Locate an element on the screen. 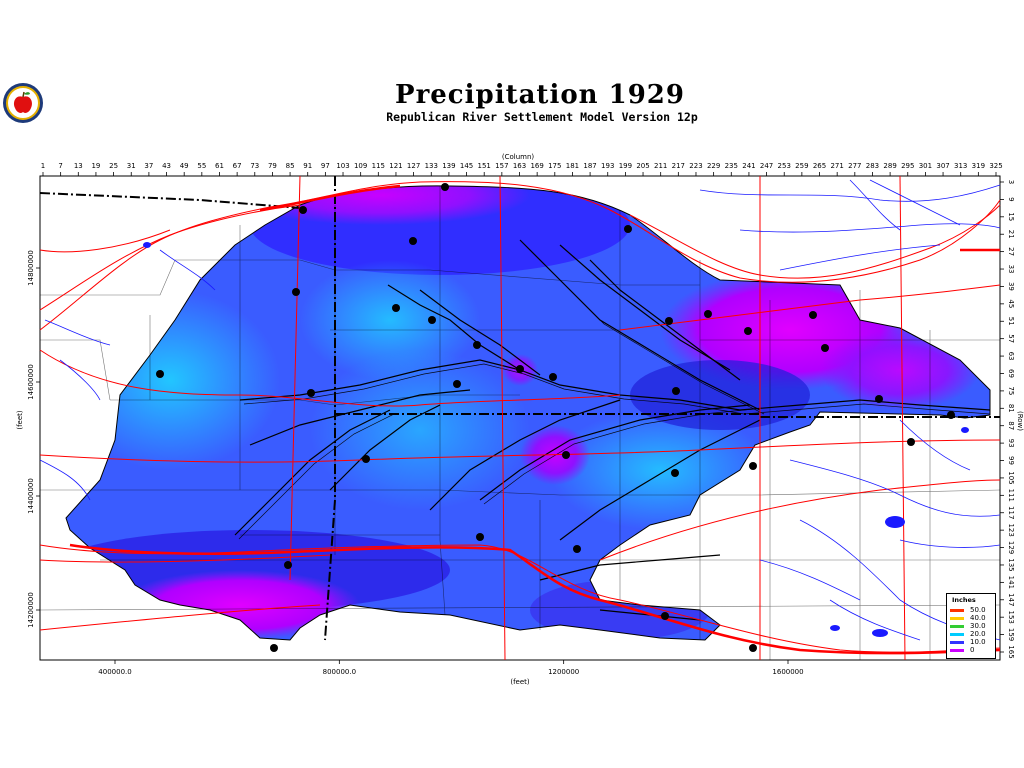  column-tick-label: 325 is located at coordinates (995, 166).